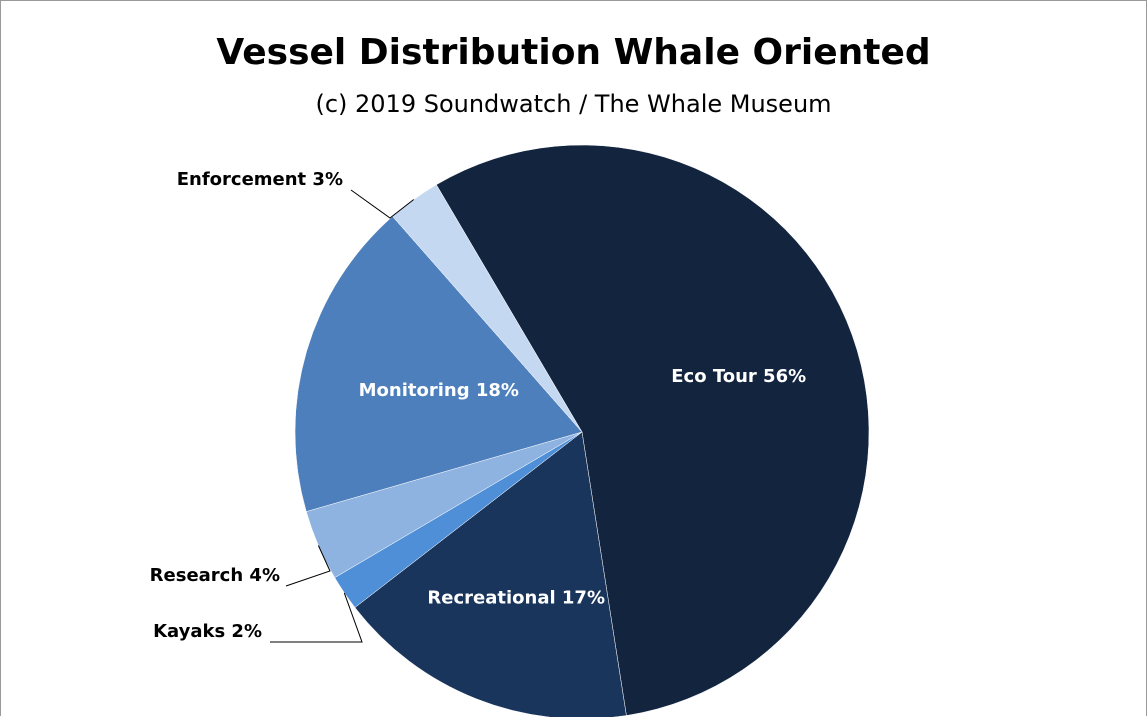 This screenshot has height=717, width=1147. What do you see at coordinates (438, 364) in the screenshot?
I see `slice-monitoring` at bounding box center [438, 364].